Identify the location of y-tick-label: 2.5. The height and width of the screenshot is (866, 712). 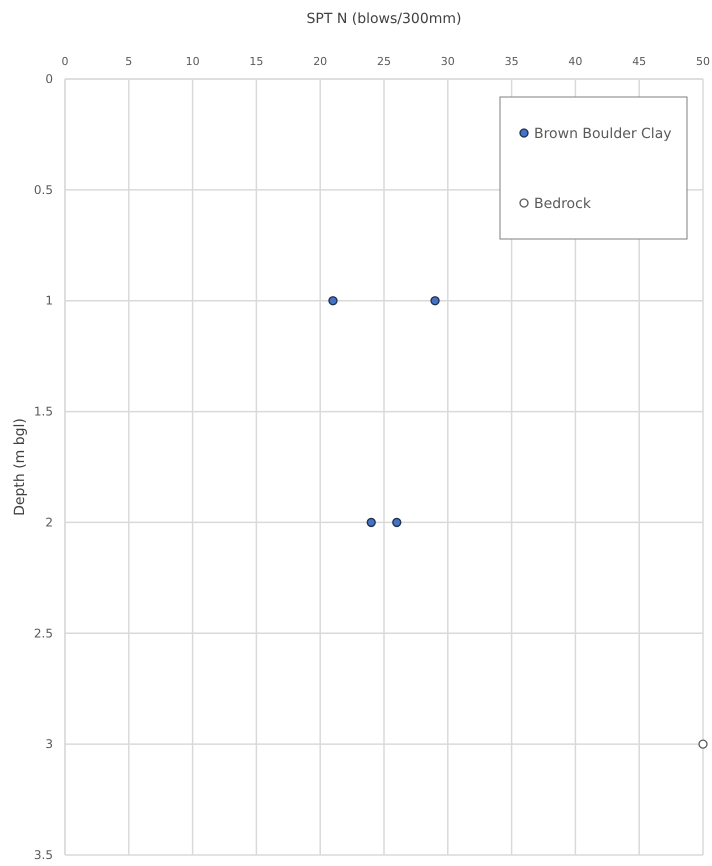
(43, 633).